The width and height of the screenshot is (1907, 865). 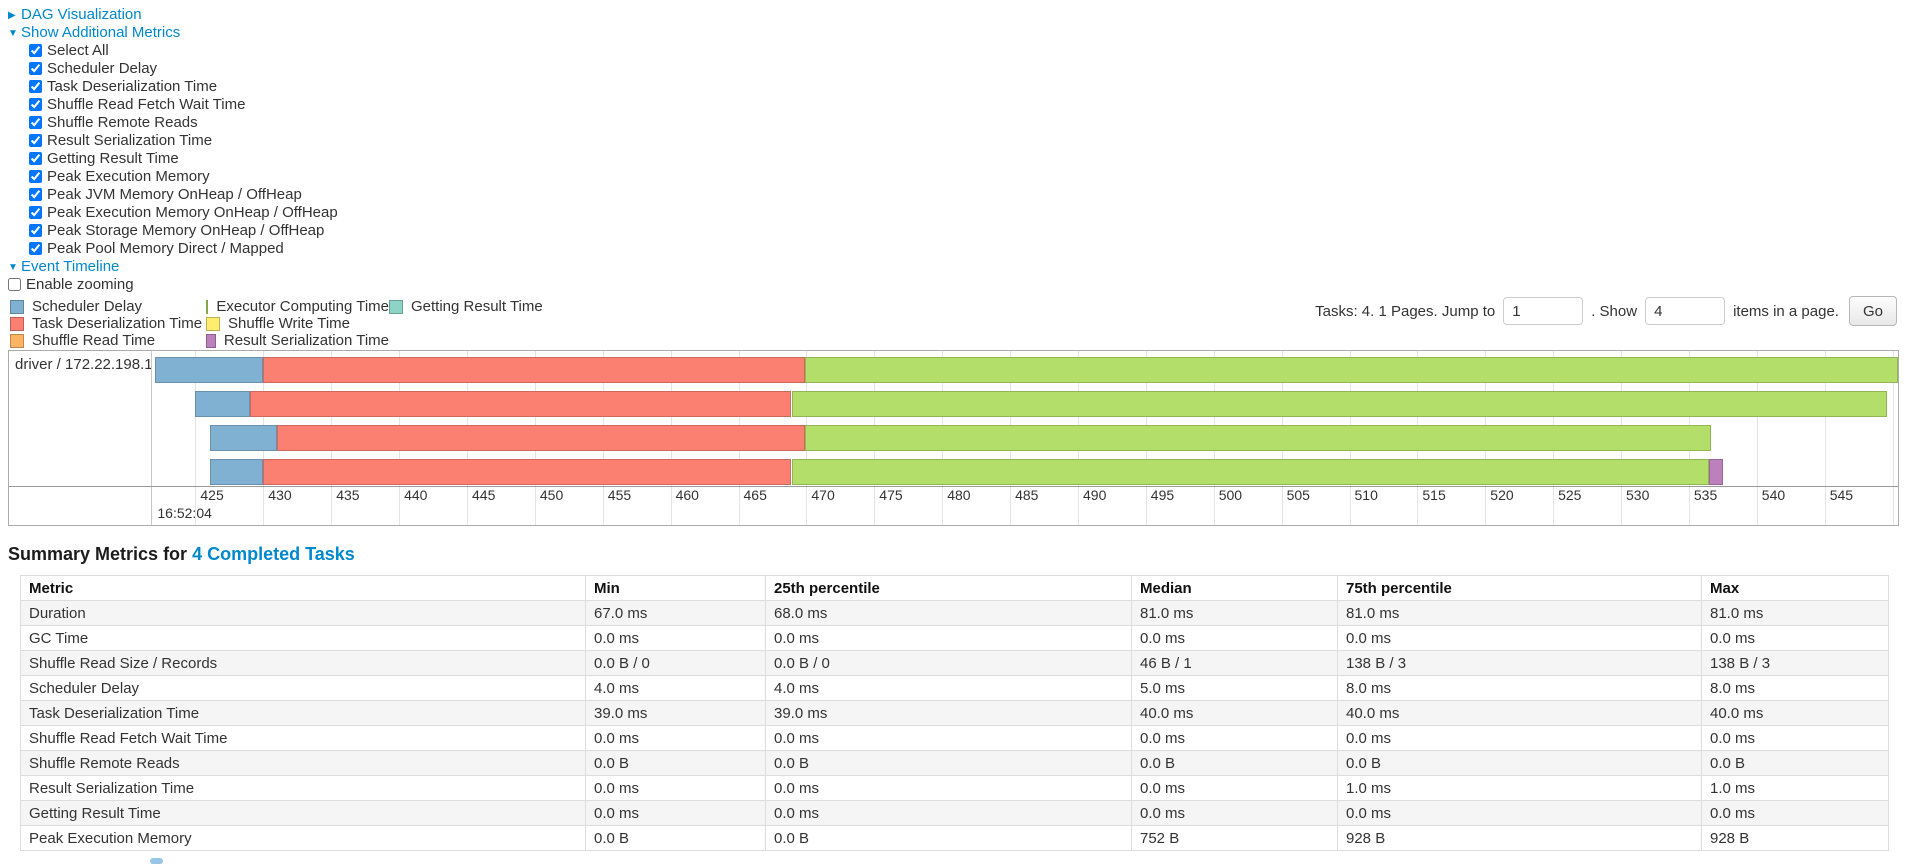 I want to click on dag-visualization-label: DAG Visualization, so click(x=81, y=14).